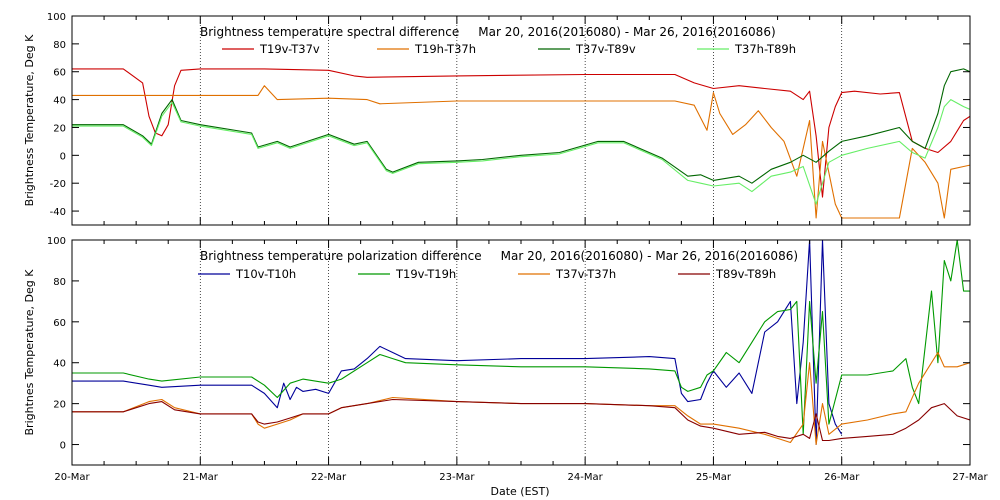  What do you see at coordinates (457, 477) in the screenshot?
I see `x-tick-label: 23-Mar` at bounding box center [457, 477].